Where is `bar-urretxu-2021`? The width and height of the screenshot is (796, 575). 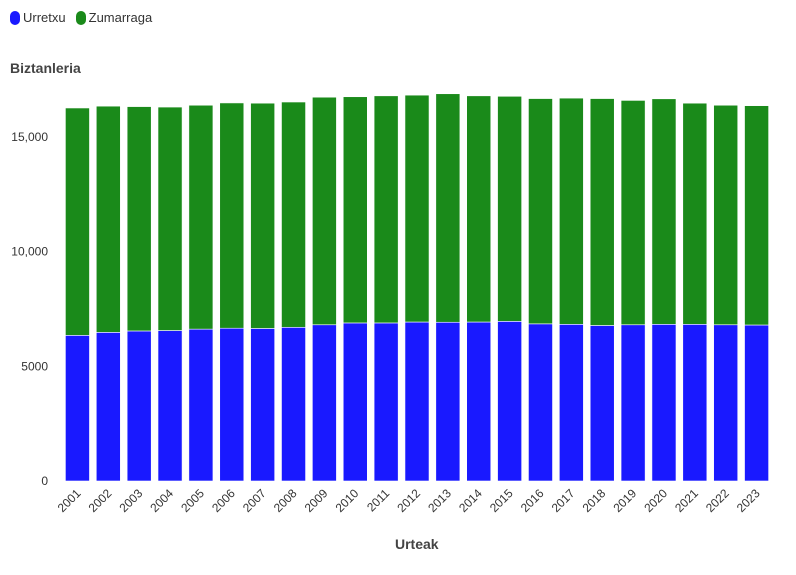
bar-urretxu-2021 is located at coordinates (695, 403).